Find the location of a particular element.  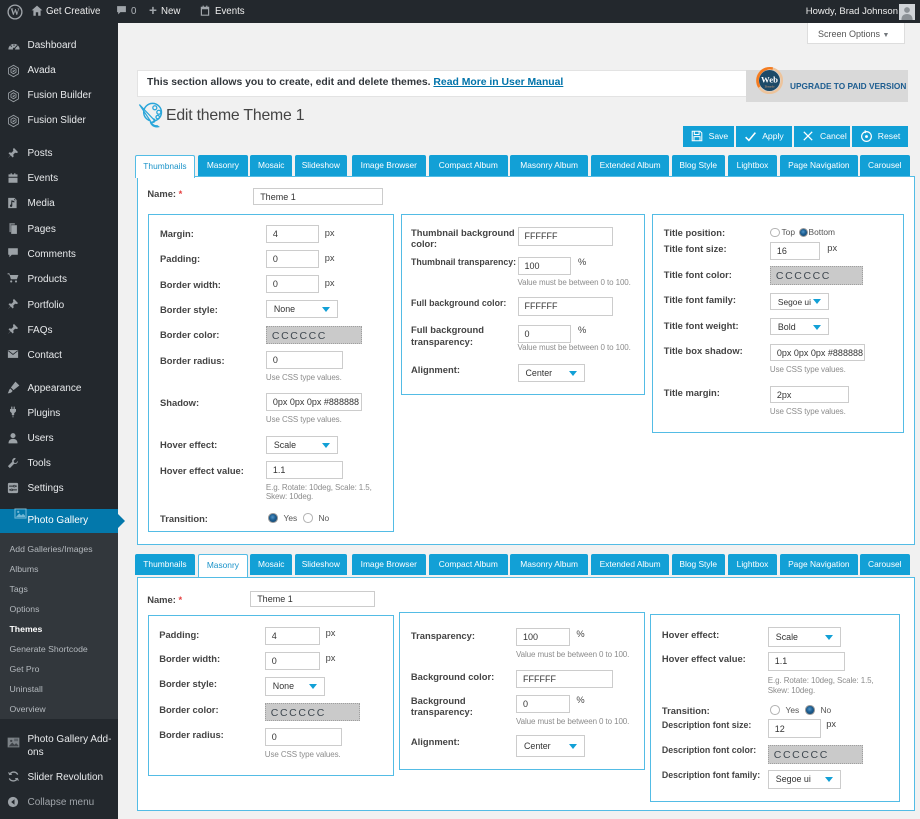

svg-text: W is located at coordinates (15, 12).